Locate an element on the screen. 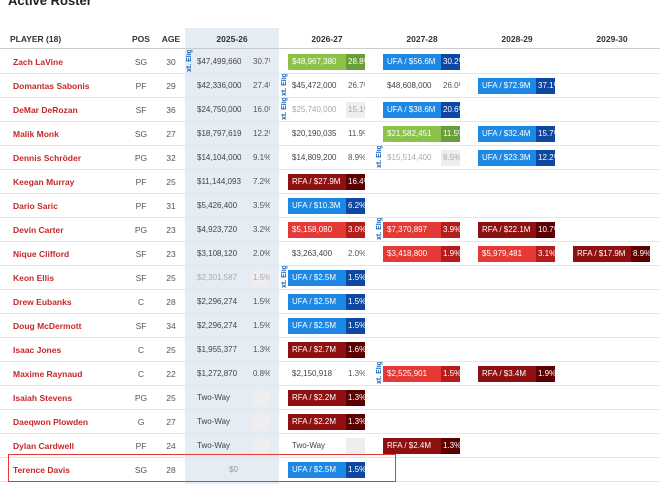 This screenshot has height=490, width=660. age: 30 is located at coordinates (171, 62).